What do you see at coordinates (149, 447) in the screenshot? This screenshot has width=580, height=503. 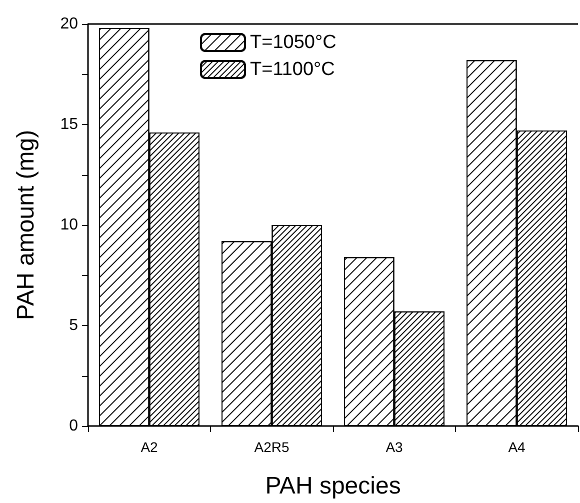 I see `x-tick-label: A2` at bounding box center [149, 447].